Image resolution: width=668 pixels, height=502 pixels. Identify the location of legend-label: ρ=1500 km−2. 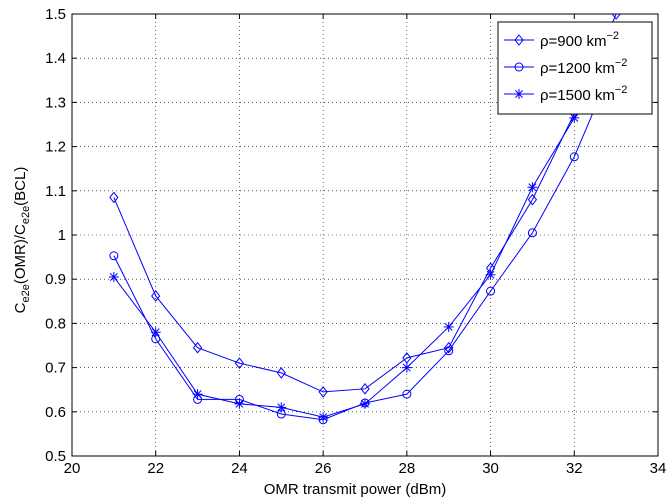
(583, 94).